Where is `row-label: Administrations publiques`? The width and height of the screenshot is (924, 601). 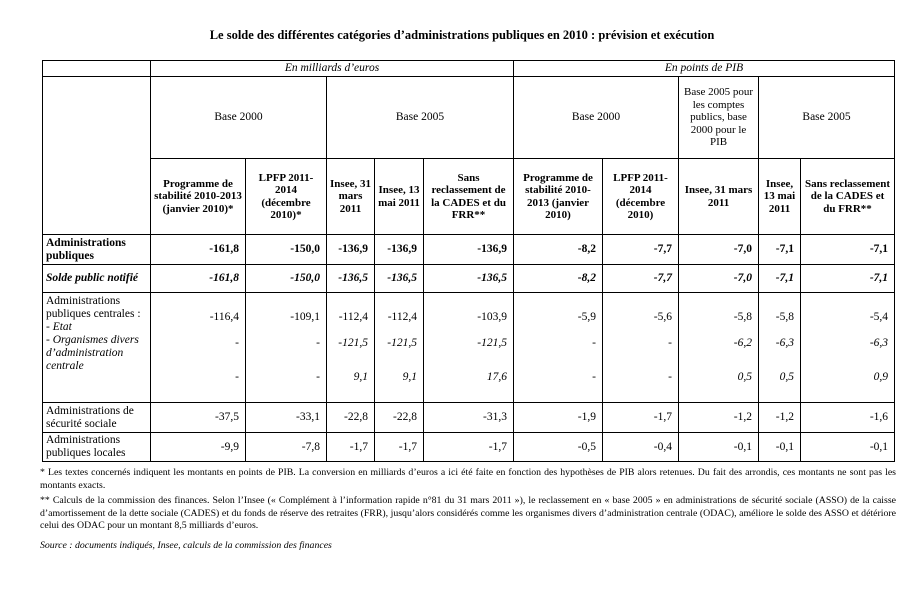 row-label: Administrations publiques is located at coordinates (96, 249).